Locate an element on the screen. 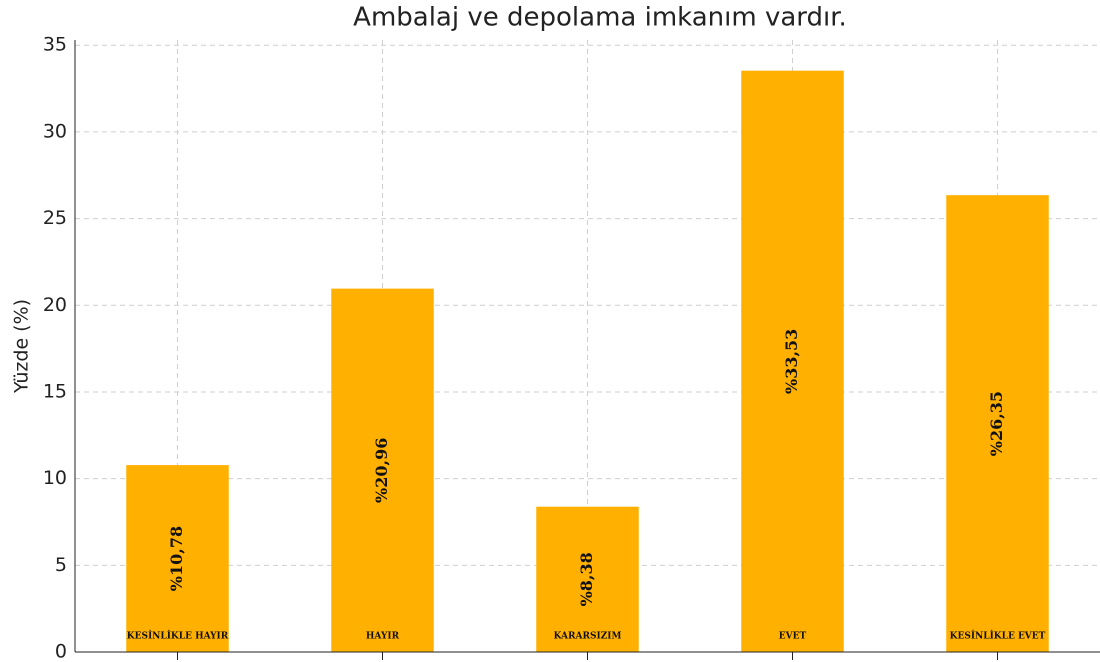 The image size is (1100, 662). y-tick-label: 5 is located at coordinates (61, 565).